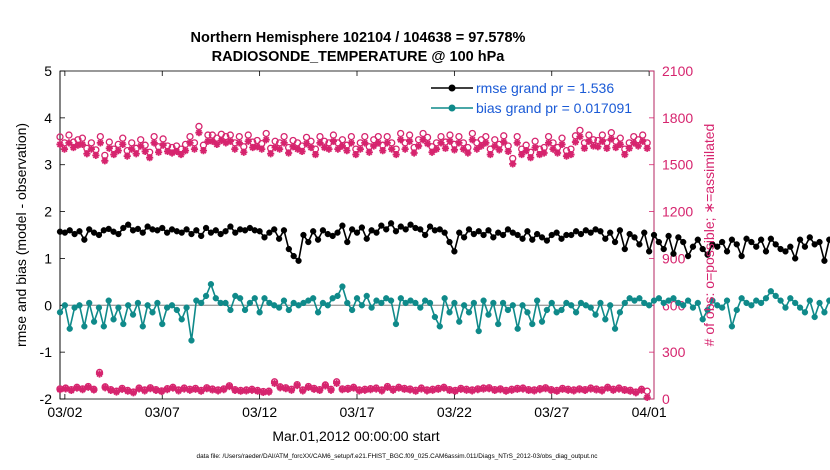  I want to click on series-assimilated, so click(353, 148).